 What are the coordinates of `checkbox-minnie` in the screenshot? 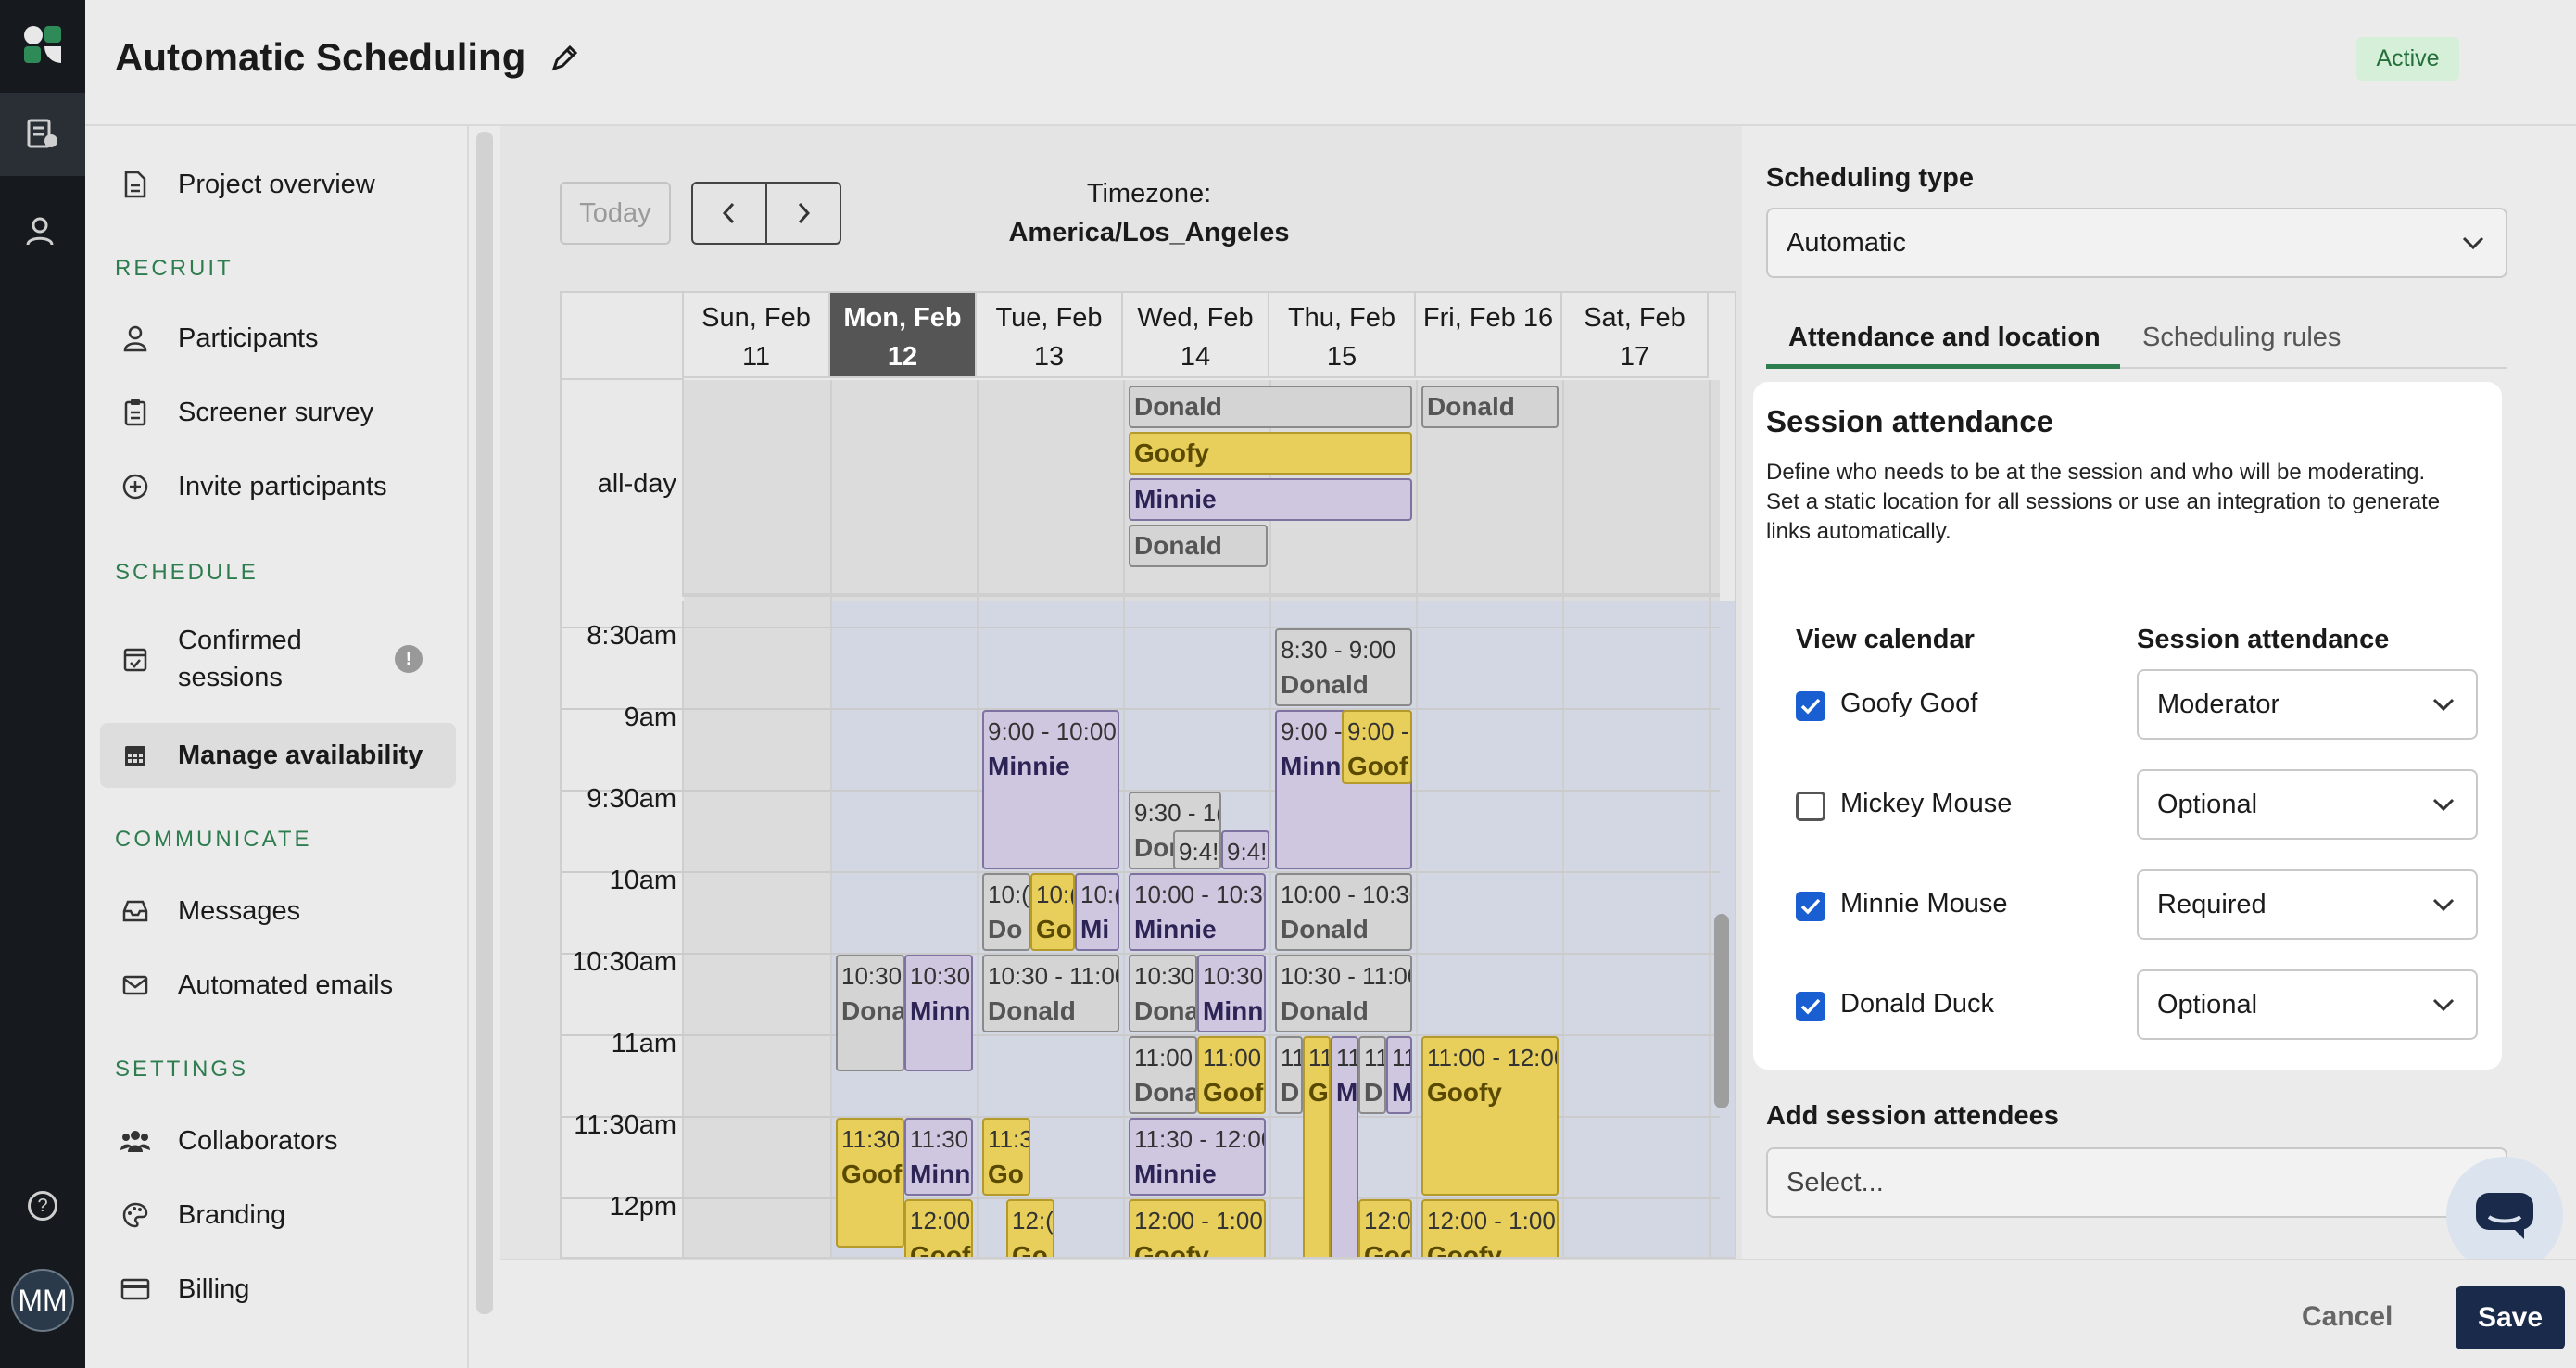 It's located at (1810, 907).